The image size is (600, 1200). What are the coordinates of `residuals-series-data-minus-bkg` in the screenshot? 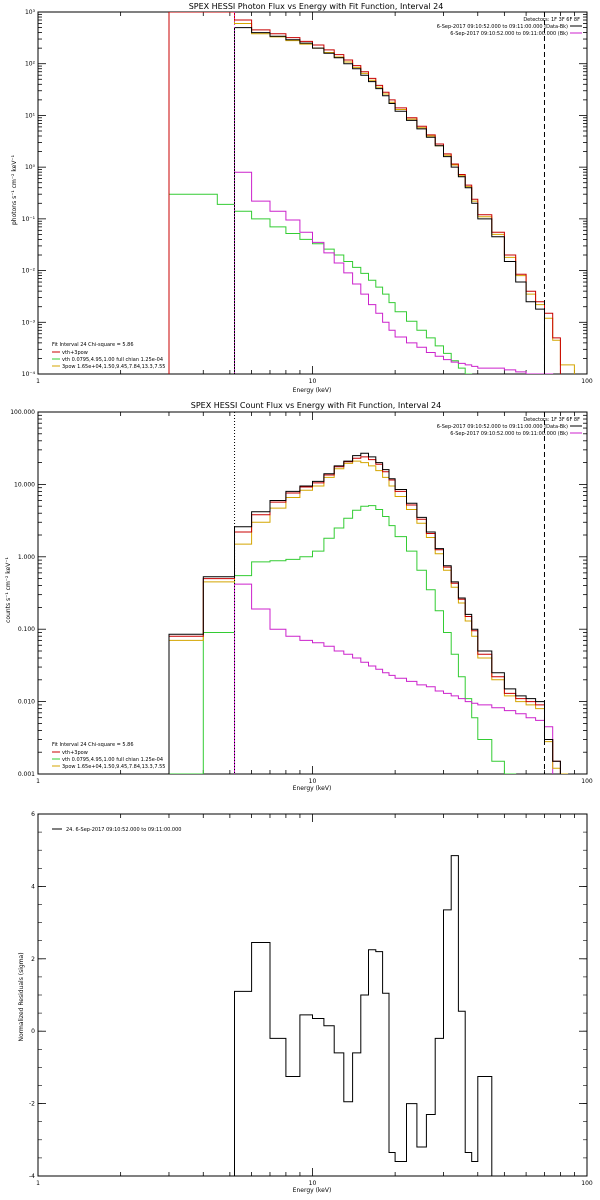 It's located at (363, 1015).